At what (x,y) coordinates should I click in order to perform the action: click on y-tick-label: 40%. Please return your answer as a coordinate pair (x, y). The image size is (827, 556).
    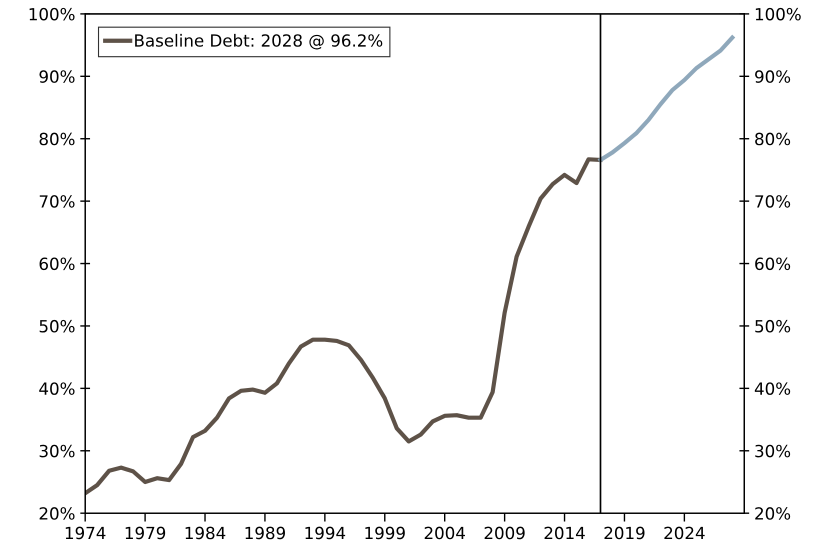
    Looking at the image, I should click on (57, 388).